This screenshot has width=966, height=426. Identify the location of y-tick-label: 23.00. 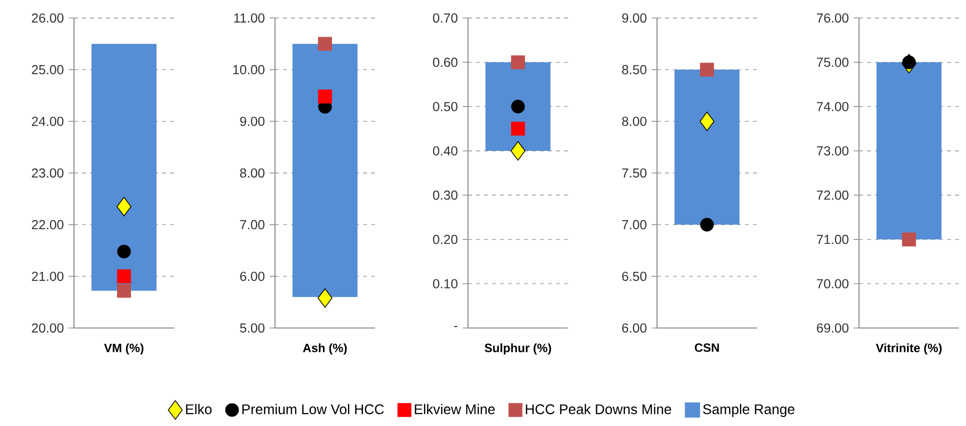
(48, 173).